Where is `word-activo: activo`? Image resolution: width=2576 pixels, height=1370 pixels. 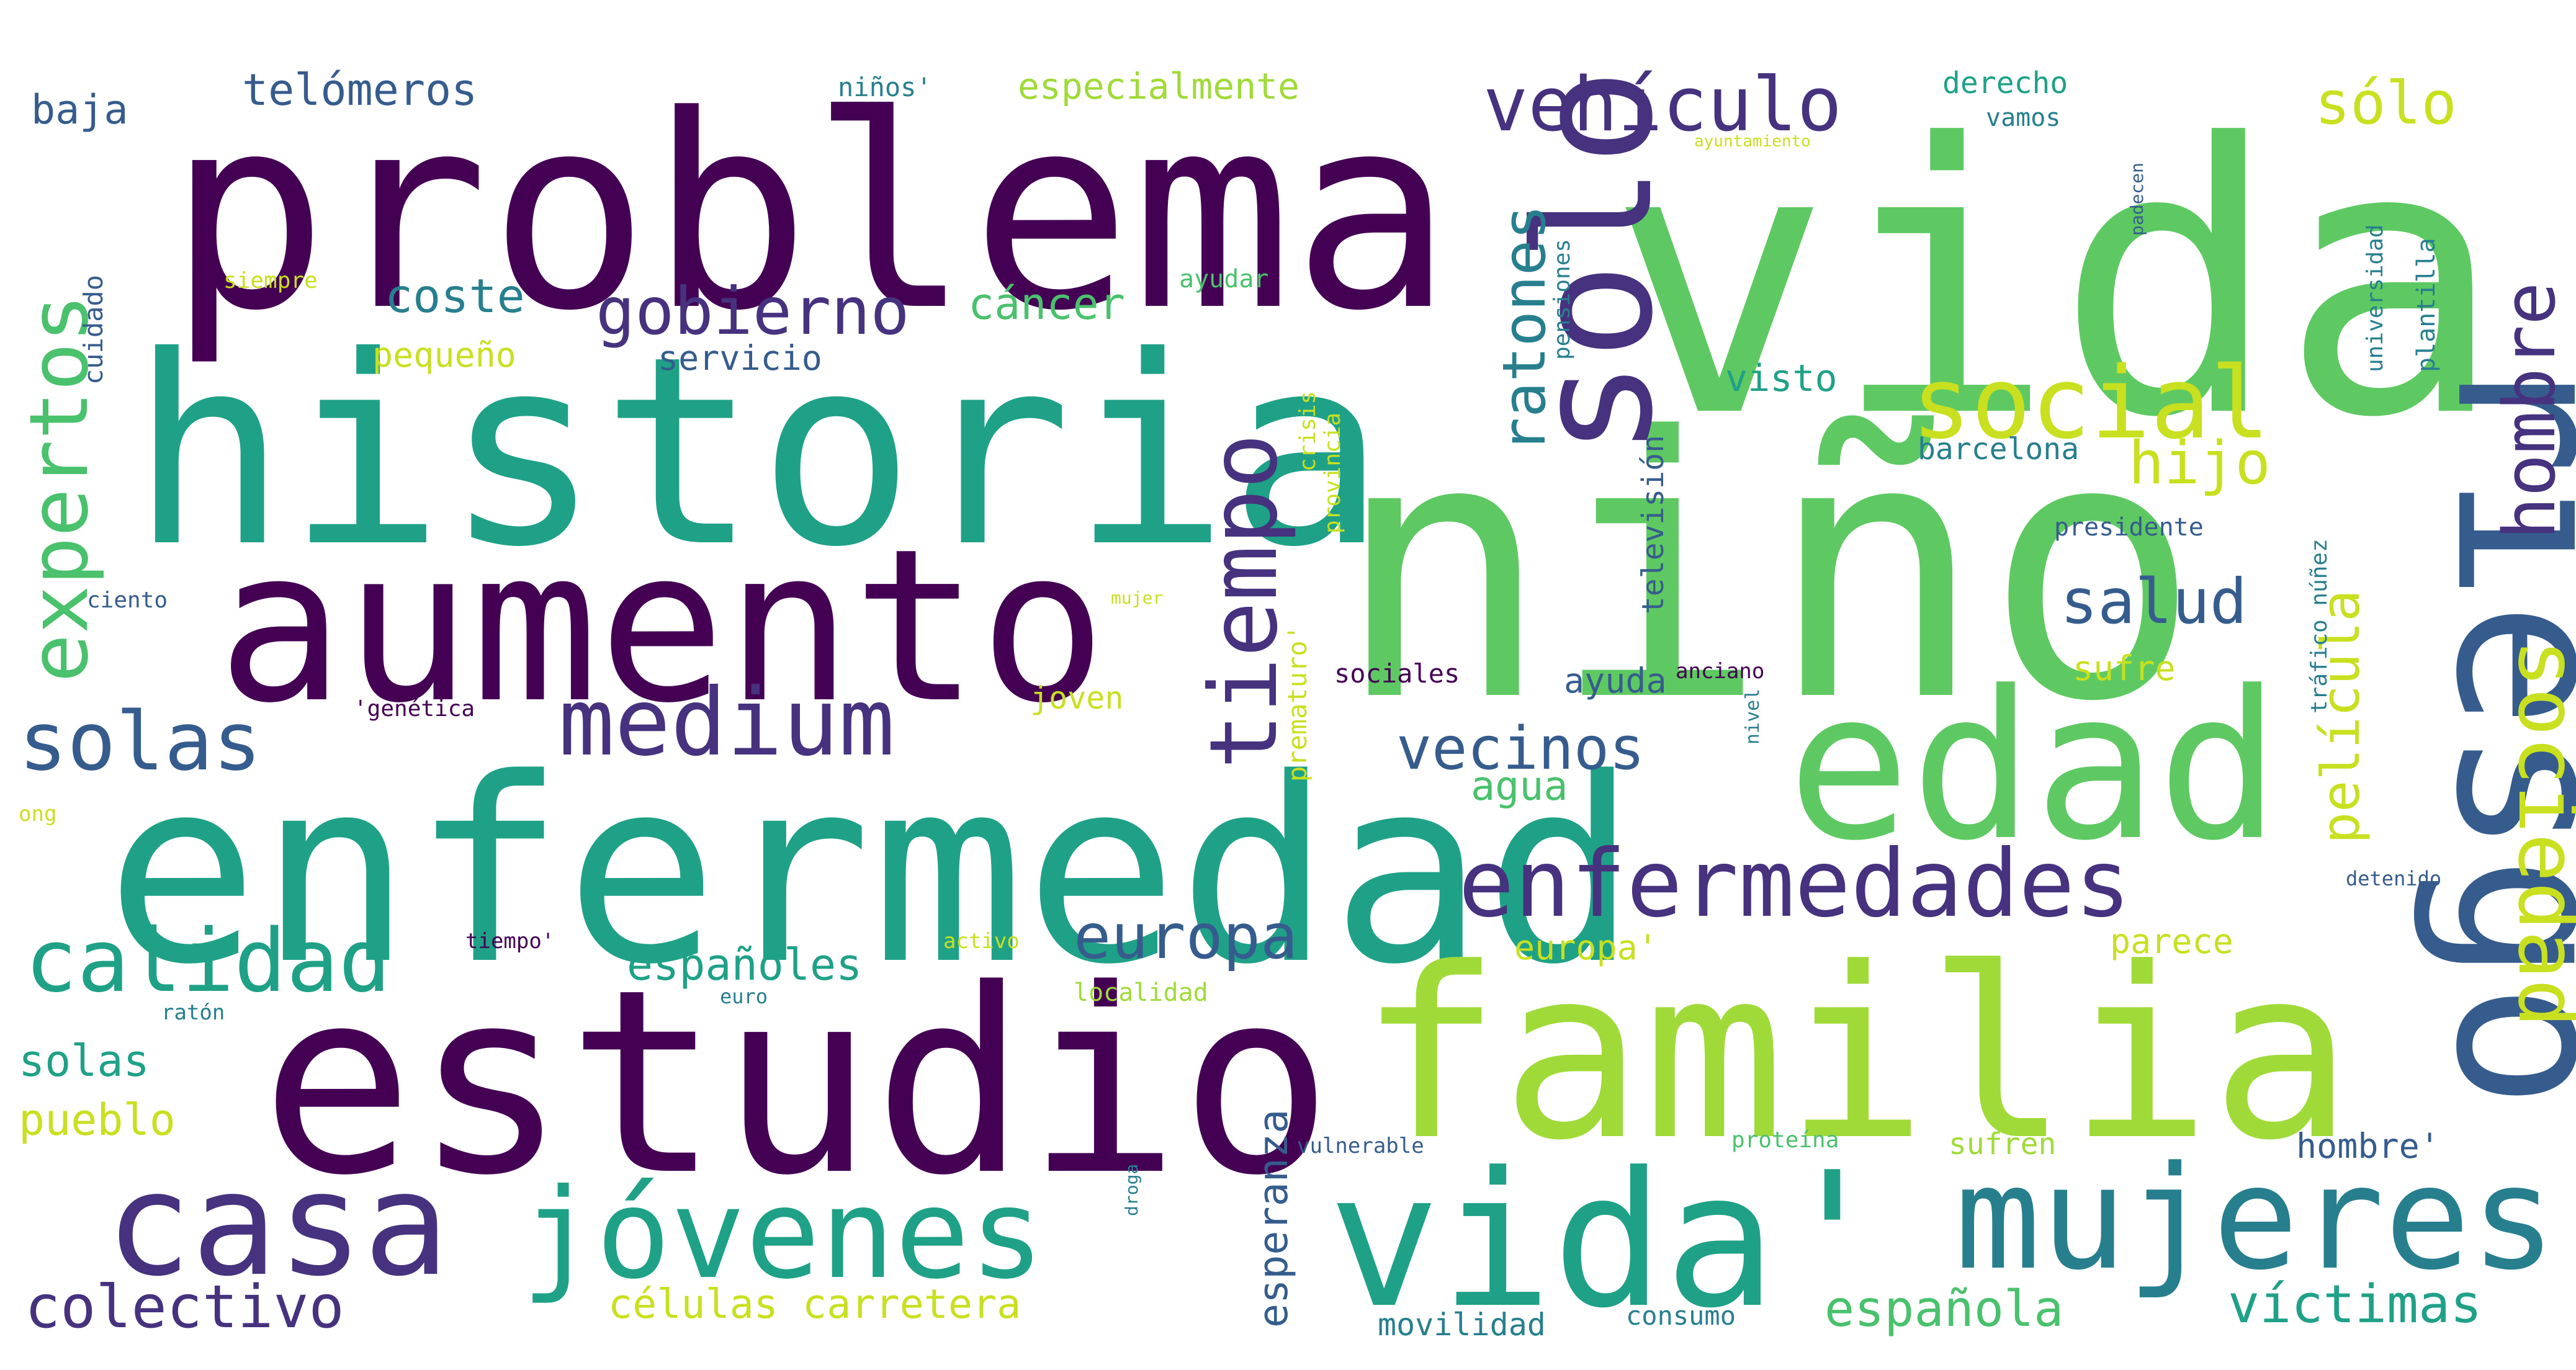 word-activo: activo is located at coordinates (982, 942).